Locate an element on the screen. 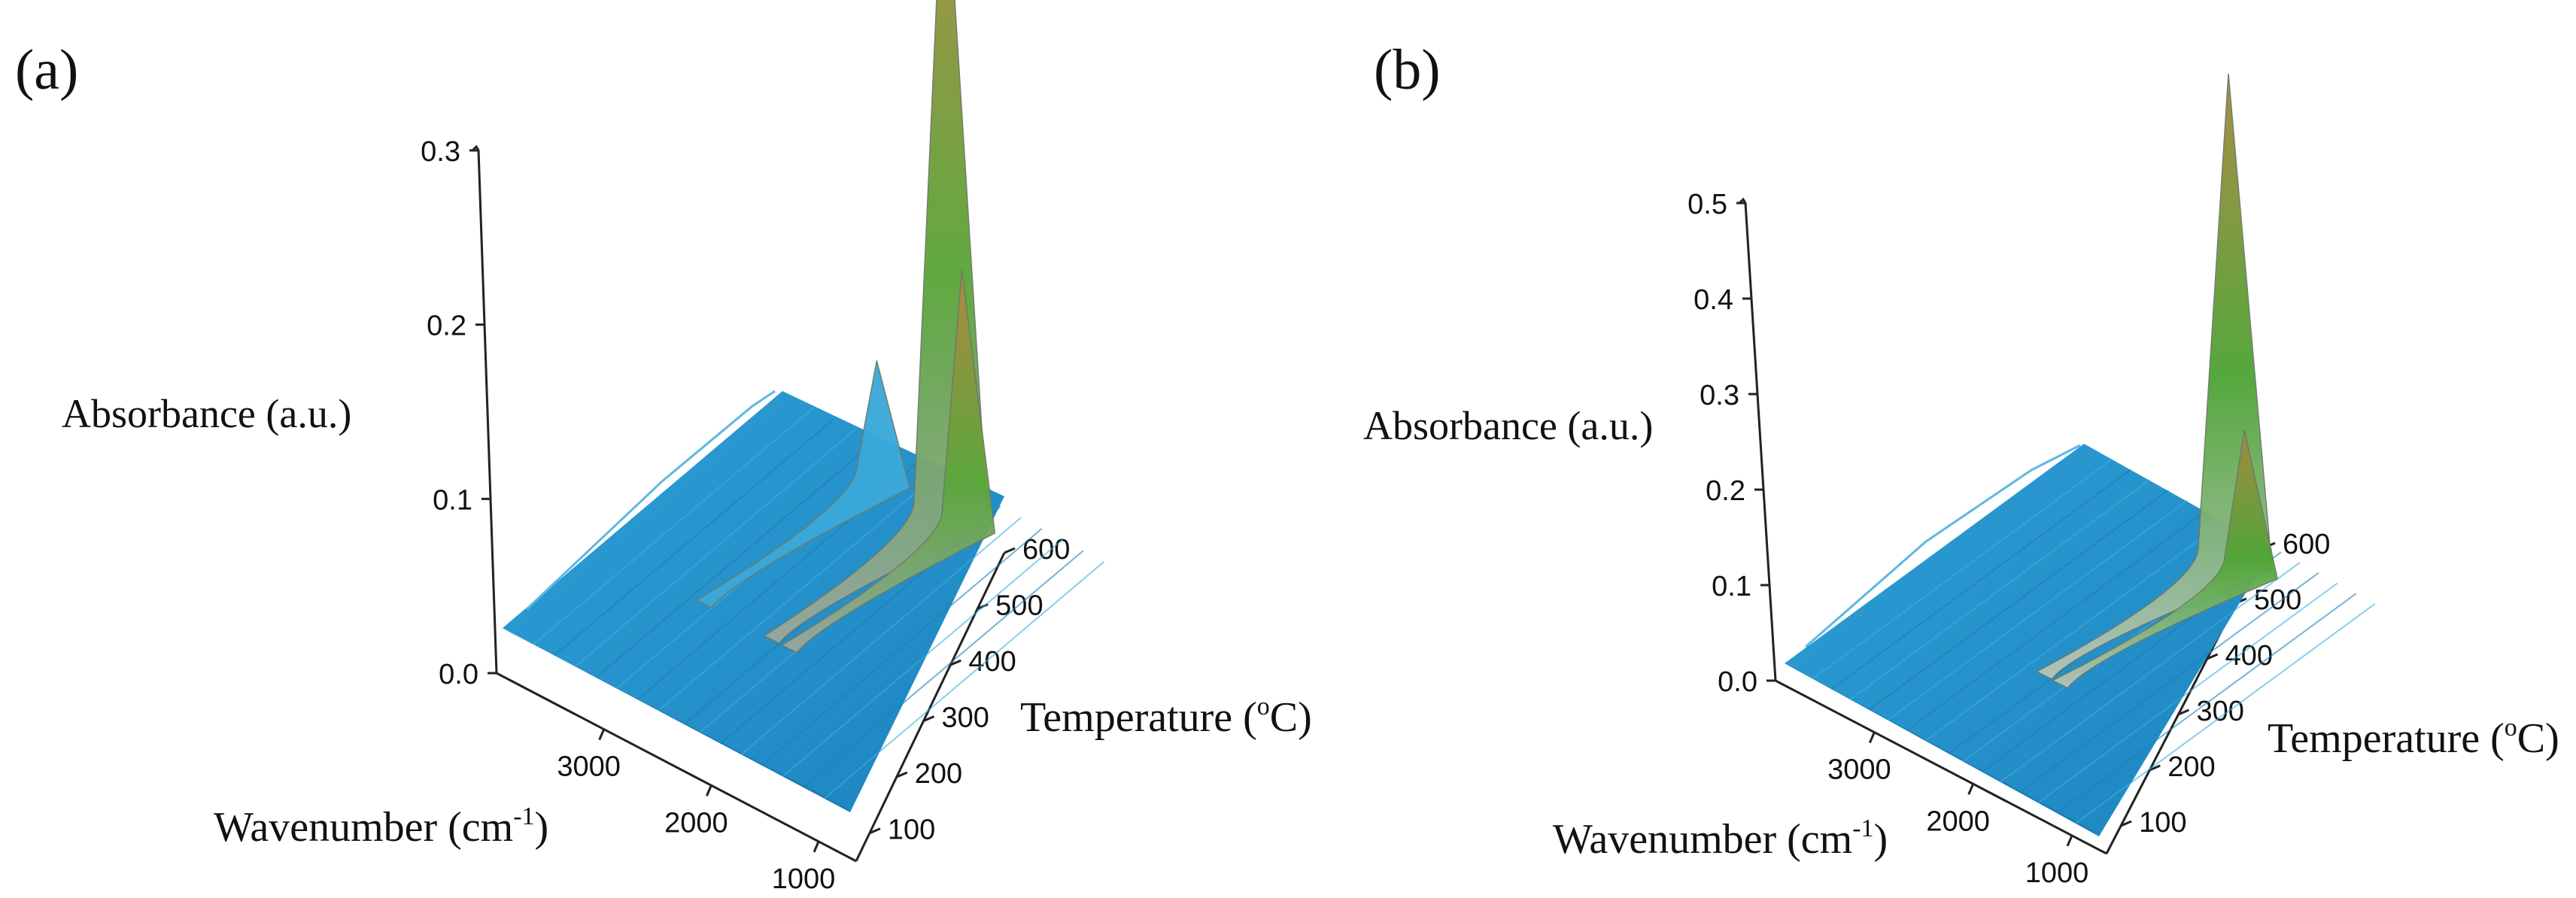 The width and height of the screenshot is (2576, 898). panel-label-a: (a) is located at coordinates (47, 70).